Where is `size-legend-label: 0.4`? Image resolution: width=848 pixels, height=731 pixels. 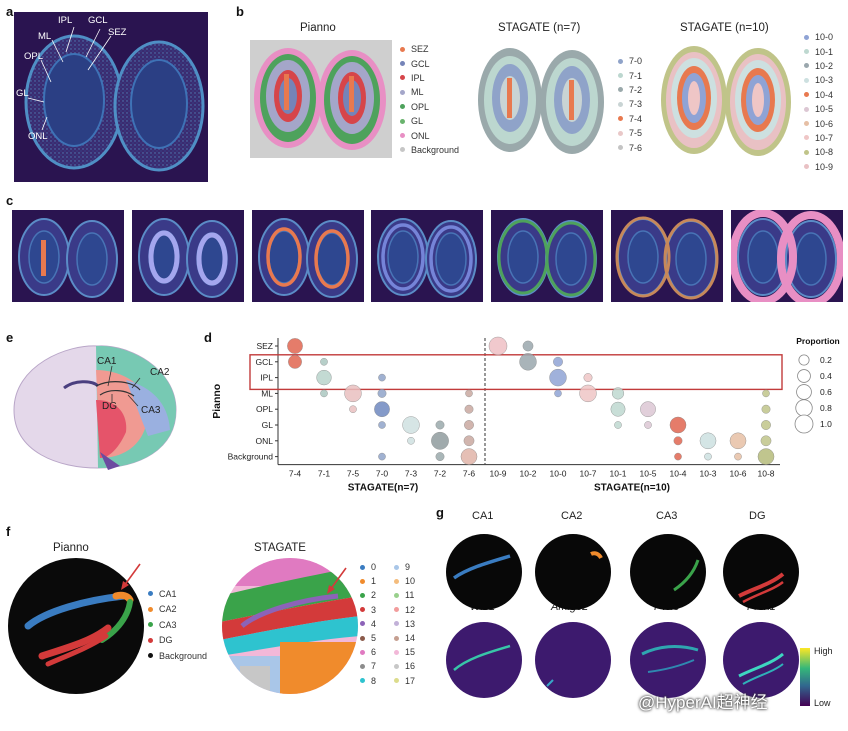 size-legend-label: 0.4 is located at coordinates (826, 376).